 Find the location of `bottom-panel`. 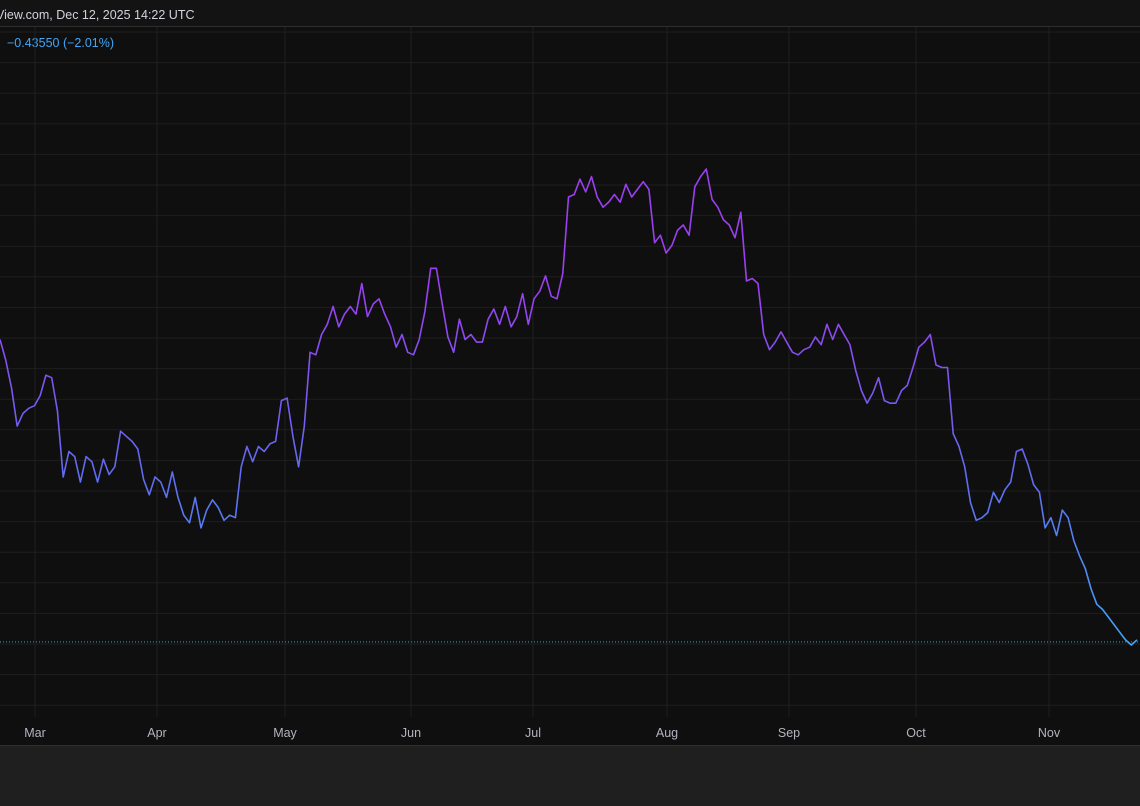

bottom-panel is located at coordinates (570, 775).